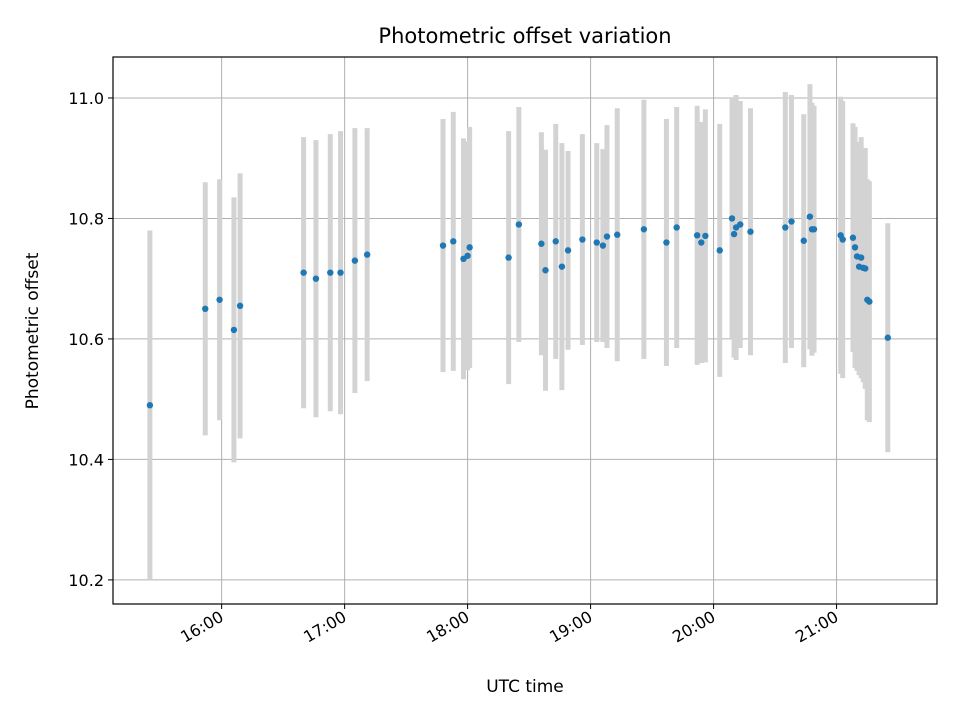 This screenshot has height=720, width=960. Describe the element at coordinates (86, 218) in the screenshot. I see `y-tick-label: 10.8` at that location.